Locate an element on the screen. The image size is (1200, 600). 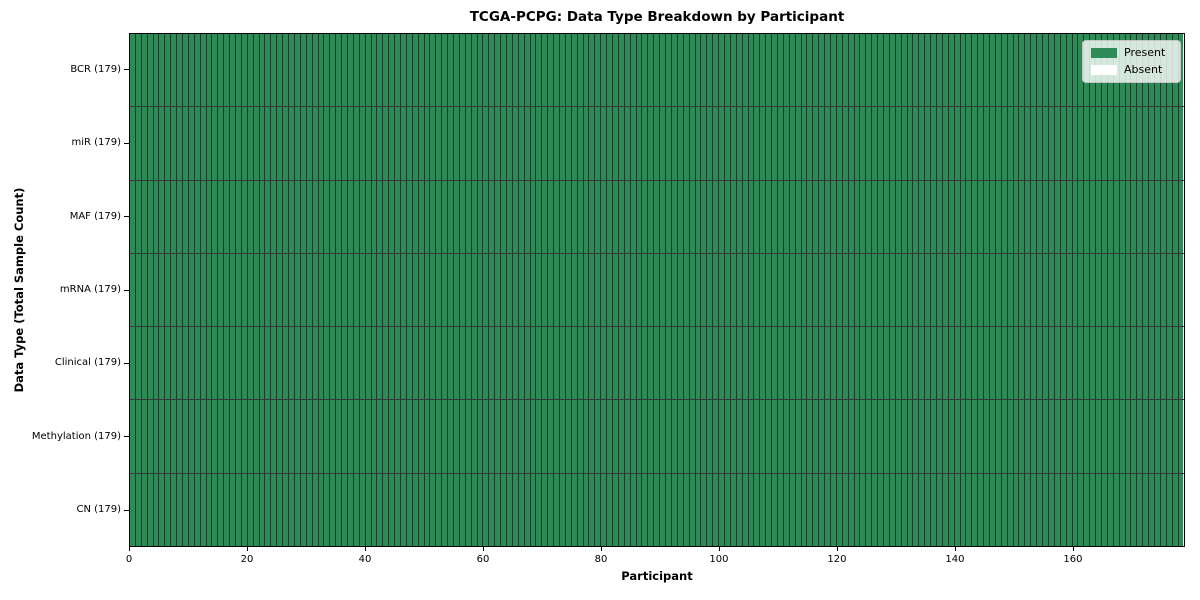
x-tick-label: 40 is located at coordinates (365, 559).